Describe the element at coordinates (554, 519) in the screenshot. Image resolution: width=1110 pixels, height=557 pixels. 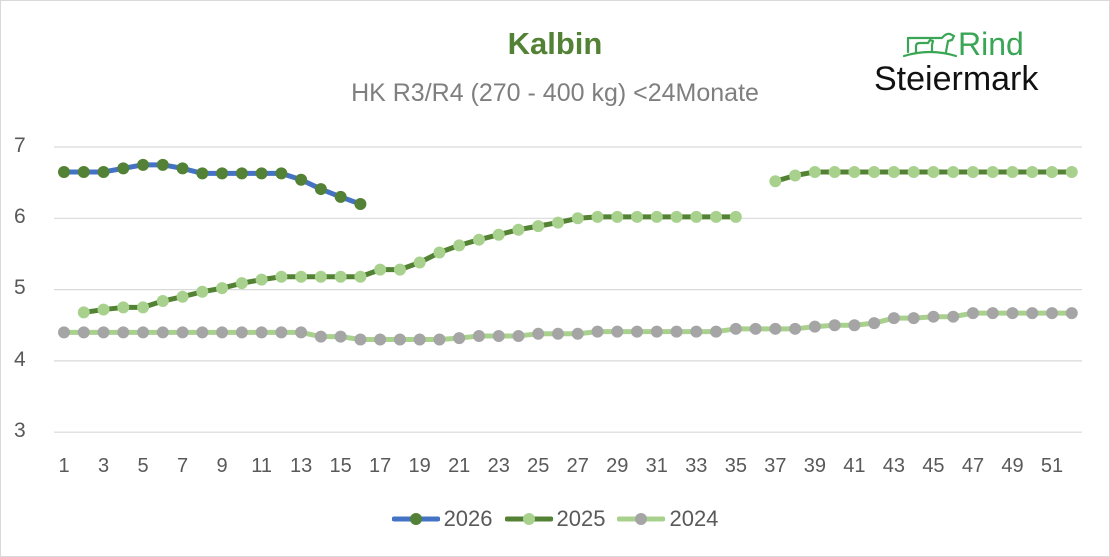
I see `legend-item-2025: 2025` at that location.